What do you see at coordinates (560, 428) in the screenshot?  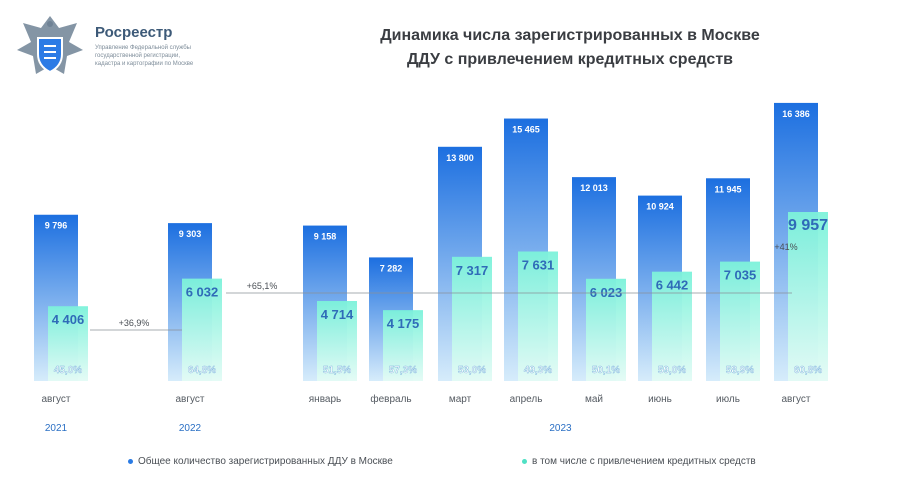 I see `year-label: 2023` at bounding box center [560, 428].